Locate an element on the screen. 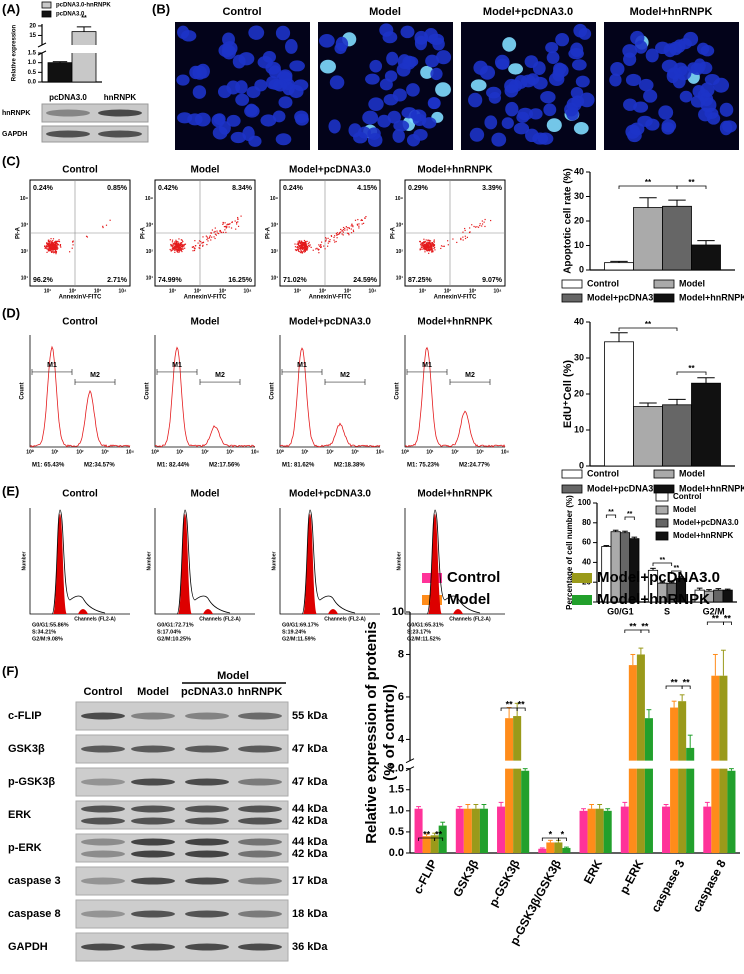 The width and height of the screenshot is (744, 974). y-axis-label: Relative expression of protenis is located at coordinates (371, 732).